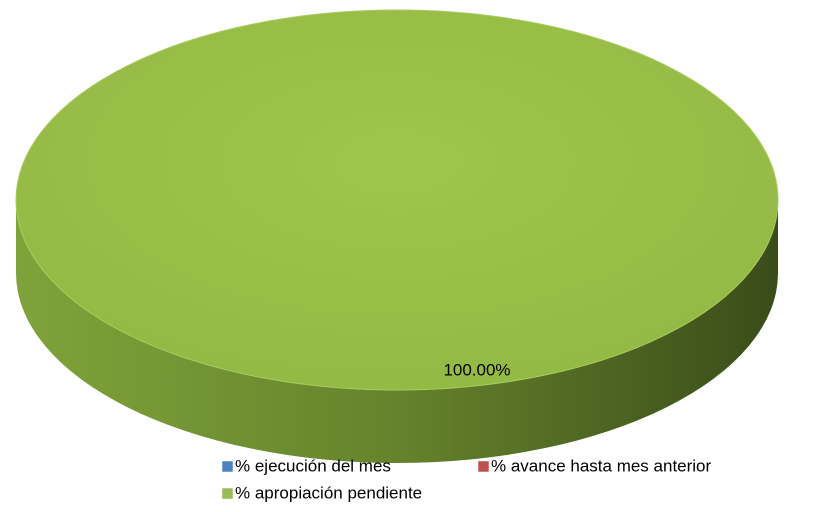 The height and width of the screenshot is (512, 815). What do you see at coordinates (313, 465) in the screenshot?
I see `legend-label: % ejecución del mes` at bounding box center [313, 465].